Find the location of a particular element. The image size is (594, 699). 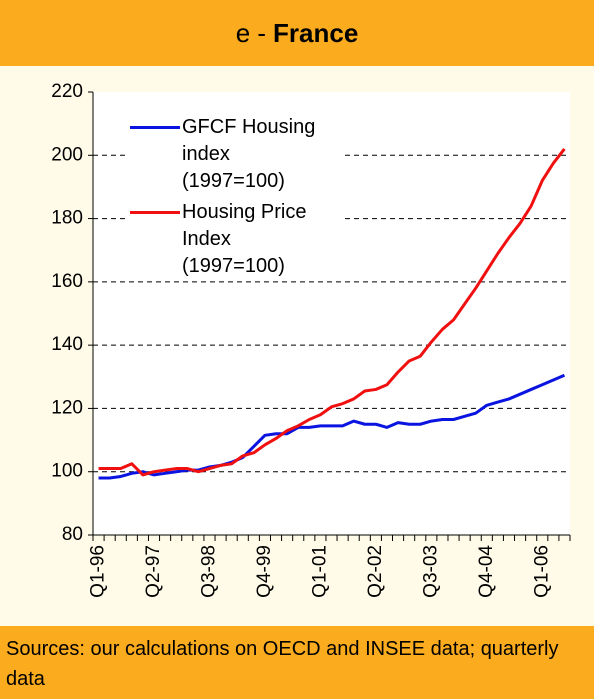

legend-item: Housing Price Index (1997=100) is located at coordinates (232, 239).